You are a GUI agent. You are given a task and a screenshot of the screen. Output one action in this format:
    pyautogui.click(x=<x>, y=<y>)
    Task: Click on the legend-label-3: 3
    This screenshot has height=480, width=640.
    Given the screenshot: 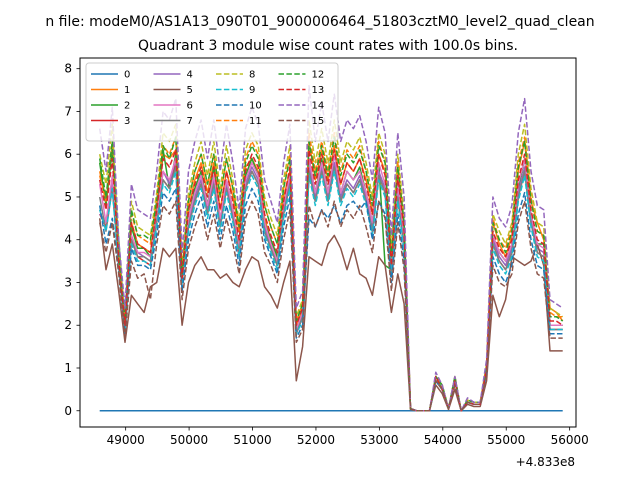 What is the action you would take?
    pyautogui.click(x=127, y=121)
    